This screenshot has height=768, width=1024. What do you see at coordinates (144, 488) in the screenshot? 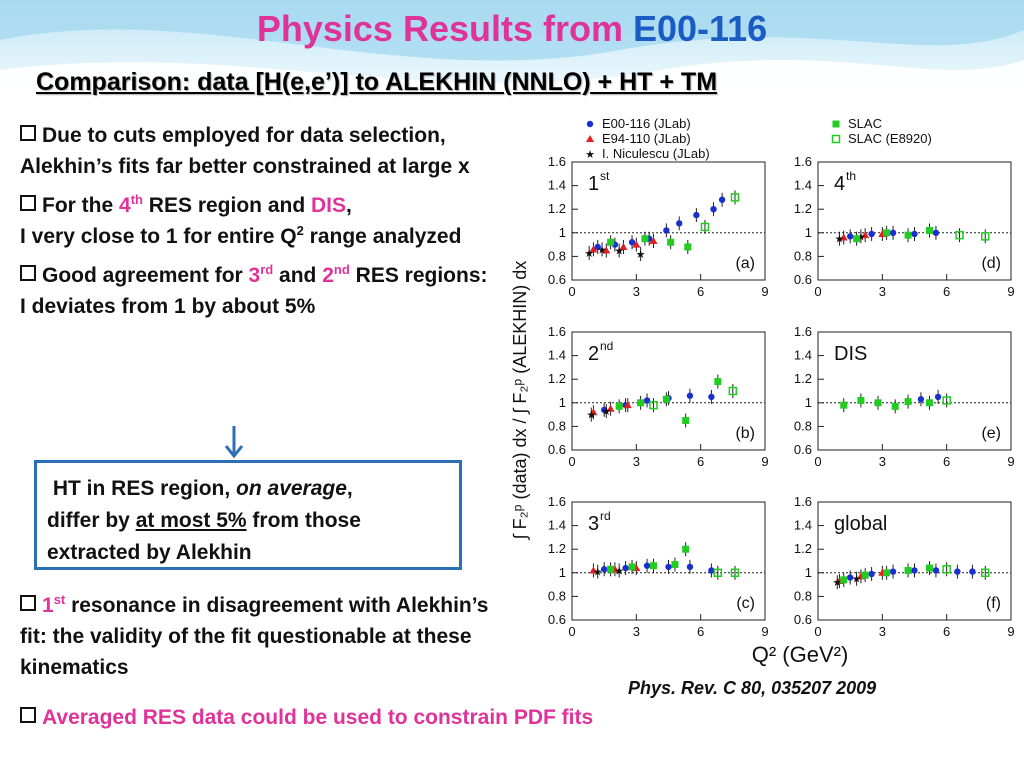
I see `ht-text: HT in RES region,` at bounding box center [144, 488].